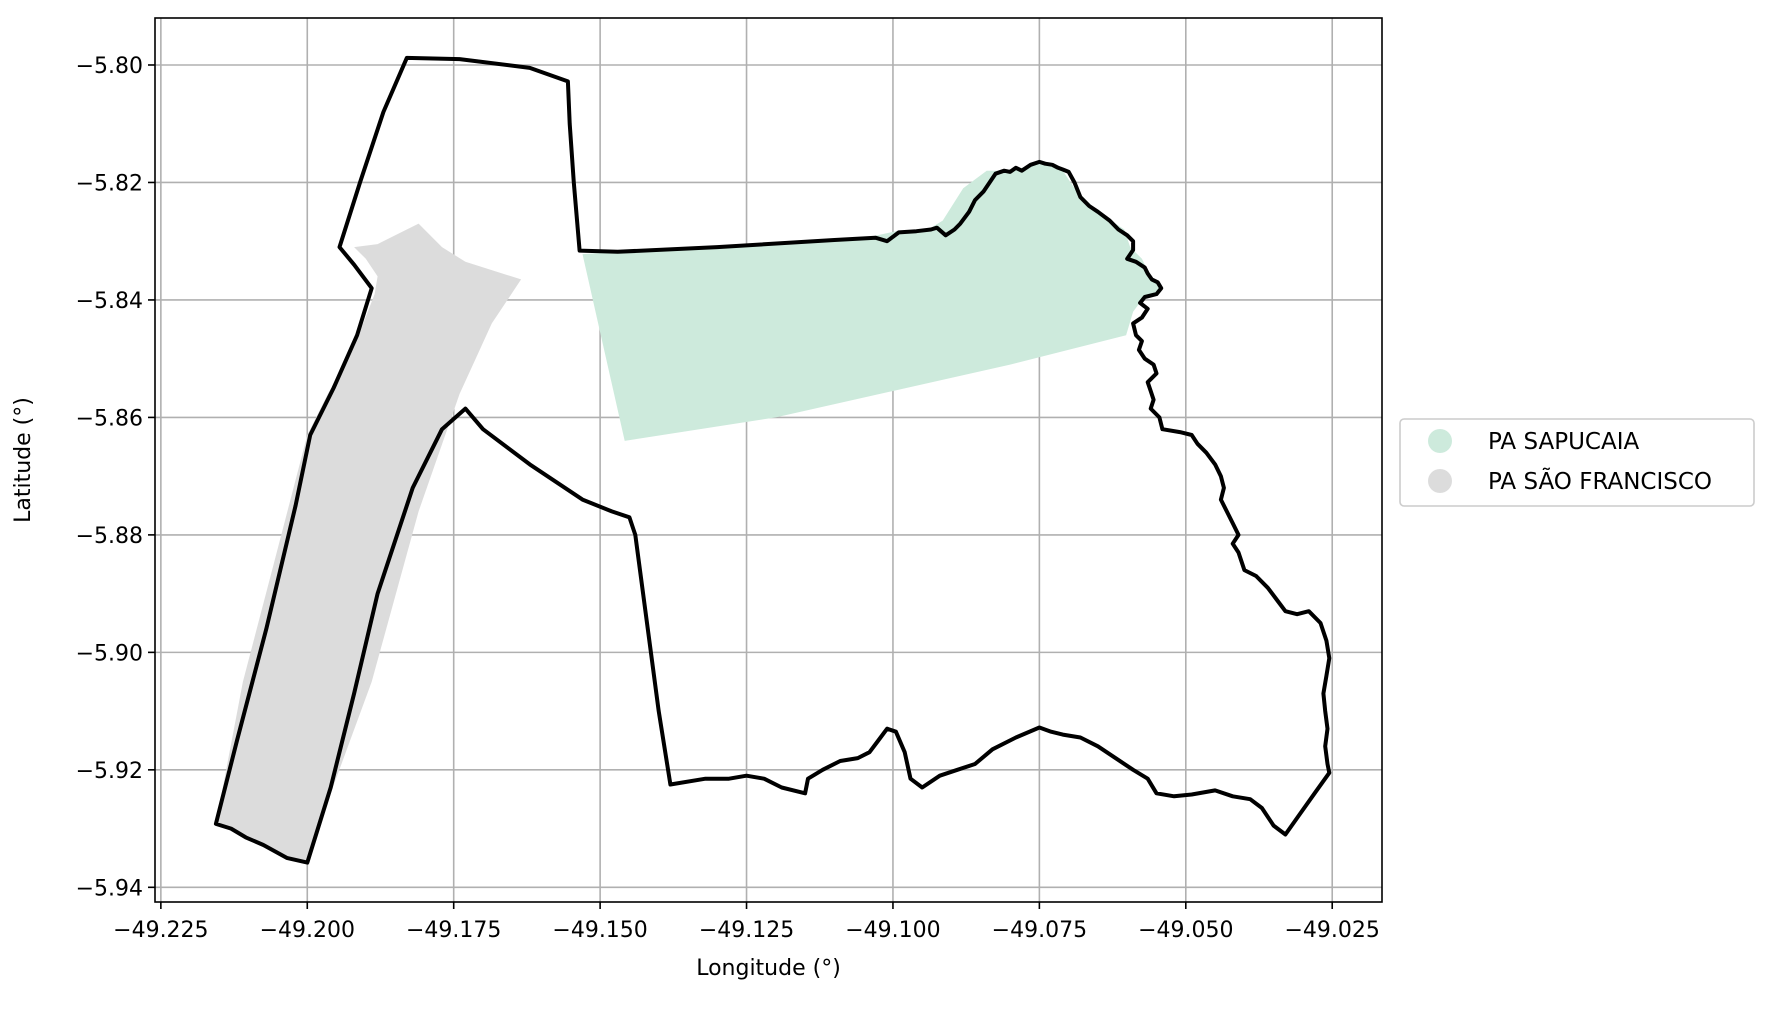 This screenshot has width=1772, height=1010. What do you see at coordinates (1563, 442) in the screenshot?
I see `legend-label-sapucaia: PA SAPUCAIA` at bounding box center [1563, 442].